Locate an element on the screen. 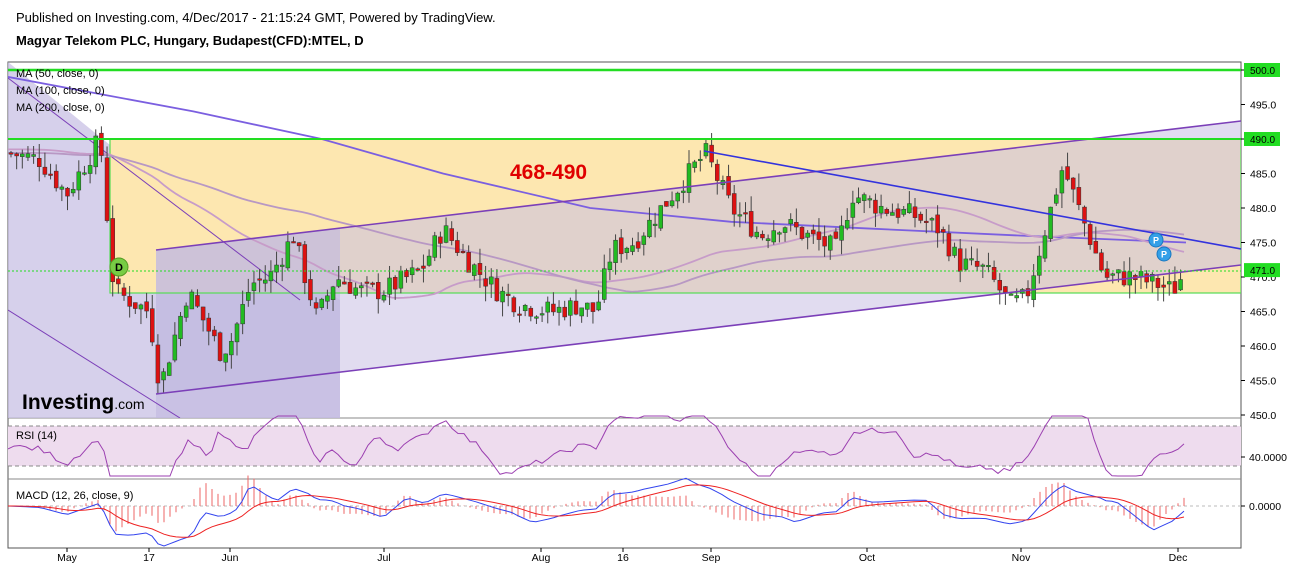 The image size is (1299, 568). y-tick-label: 450.0 is located at coordinates (1263, 416).